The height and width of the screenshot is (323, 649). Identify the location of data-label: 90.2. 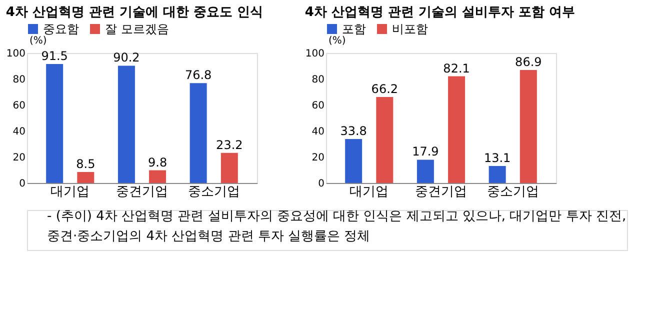
(126, 57).